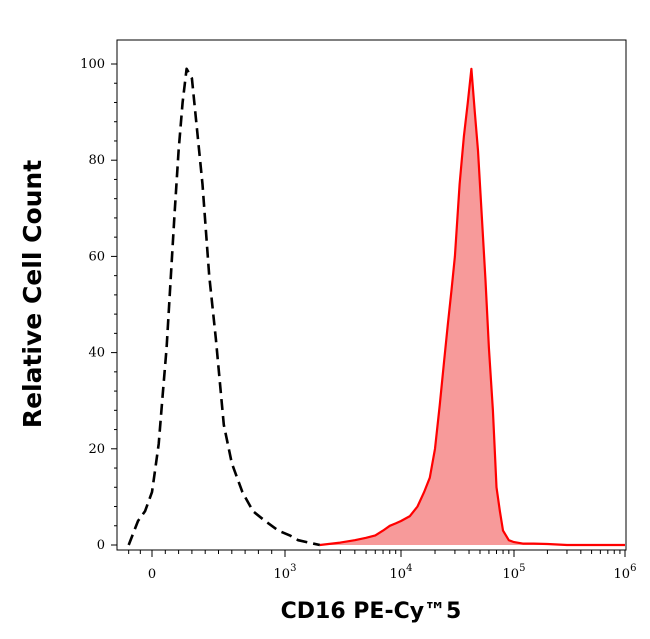 The width and height of the screenshot is (650, 639). Describe the element at coordinates (96, 160) in the screenshot. I see `y-tick-label: 80` at that location.